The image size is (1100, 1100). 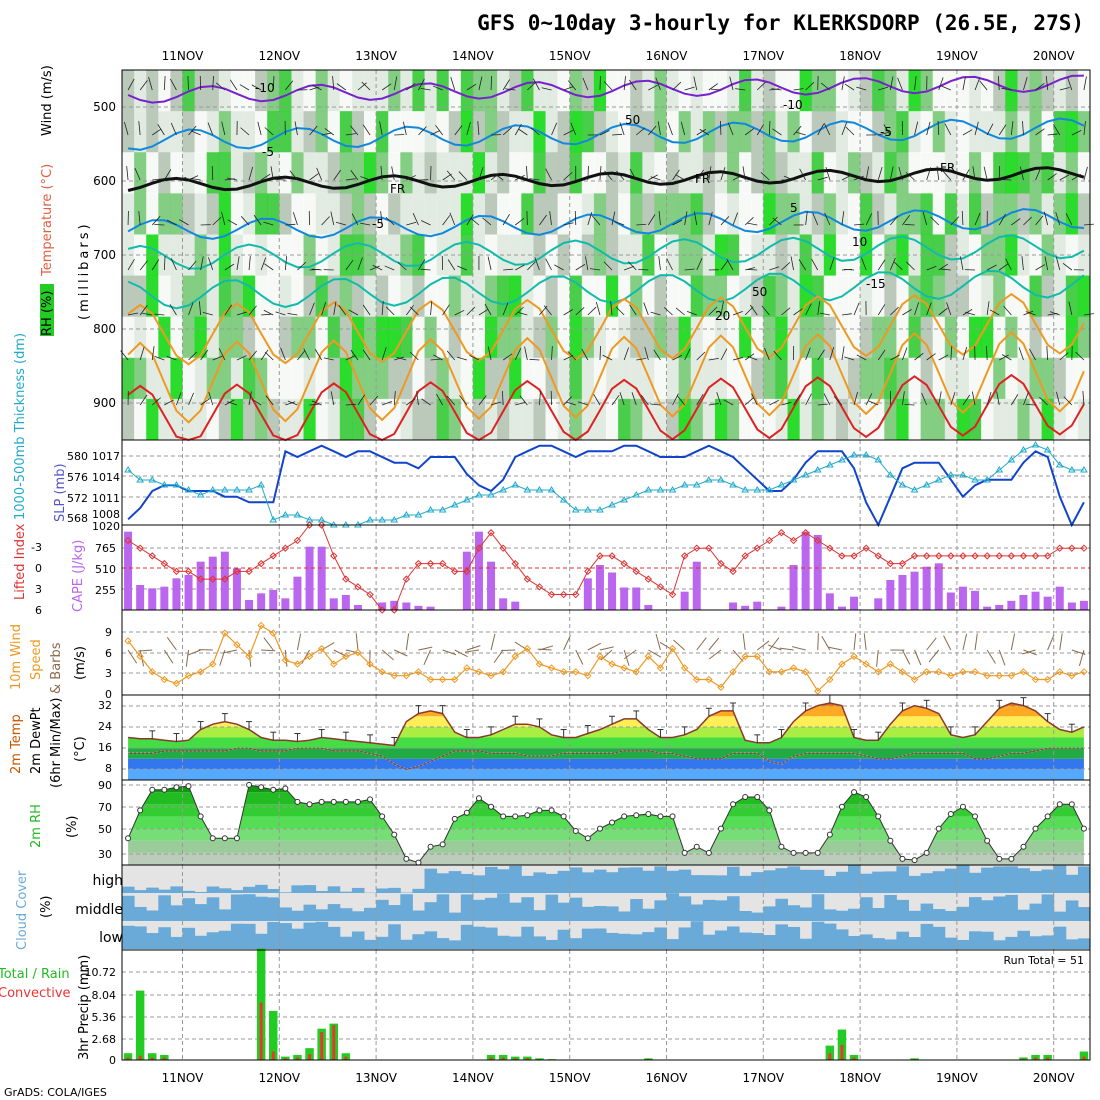 What do you see at coordinates (36, 826) in the screenshot?
I see `rh-ylabel: 2m RH` at bounding box center [36, 826].